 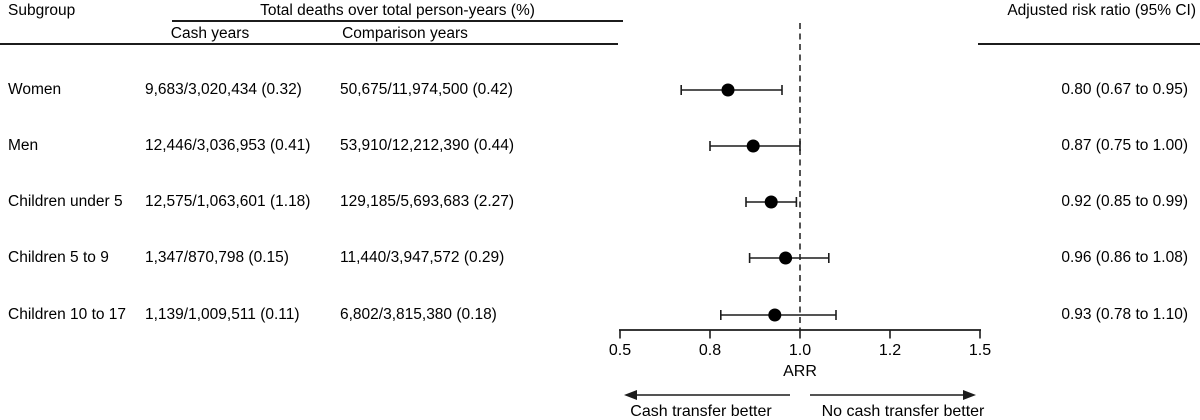 What do you see at coordinates (427, 201) in the screenshot?
I see `row-comparison: 129,185/5,693,683 (2.27)` at bounding box center [427, 201].